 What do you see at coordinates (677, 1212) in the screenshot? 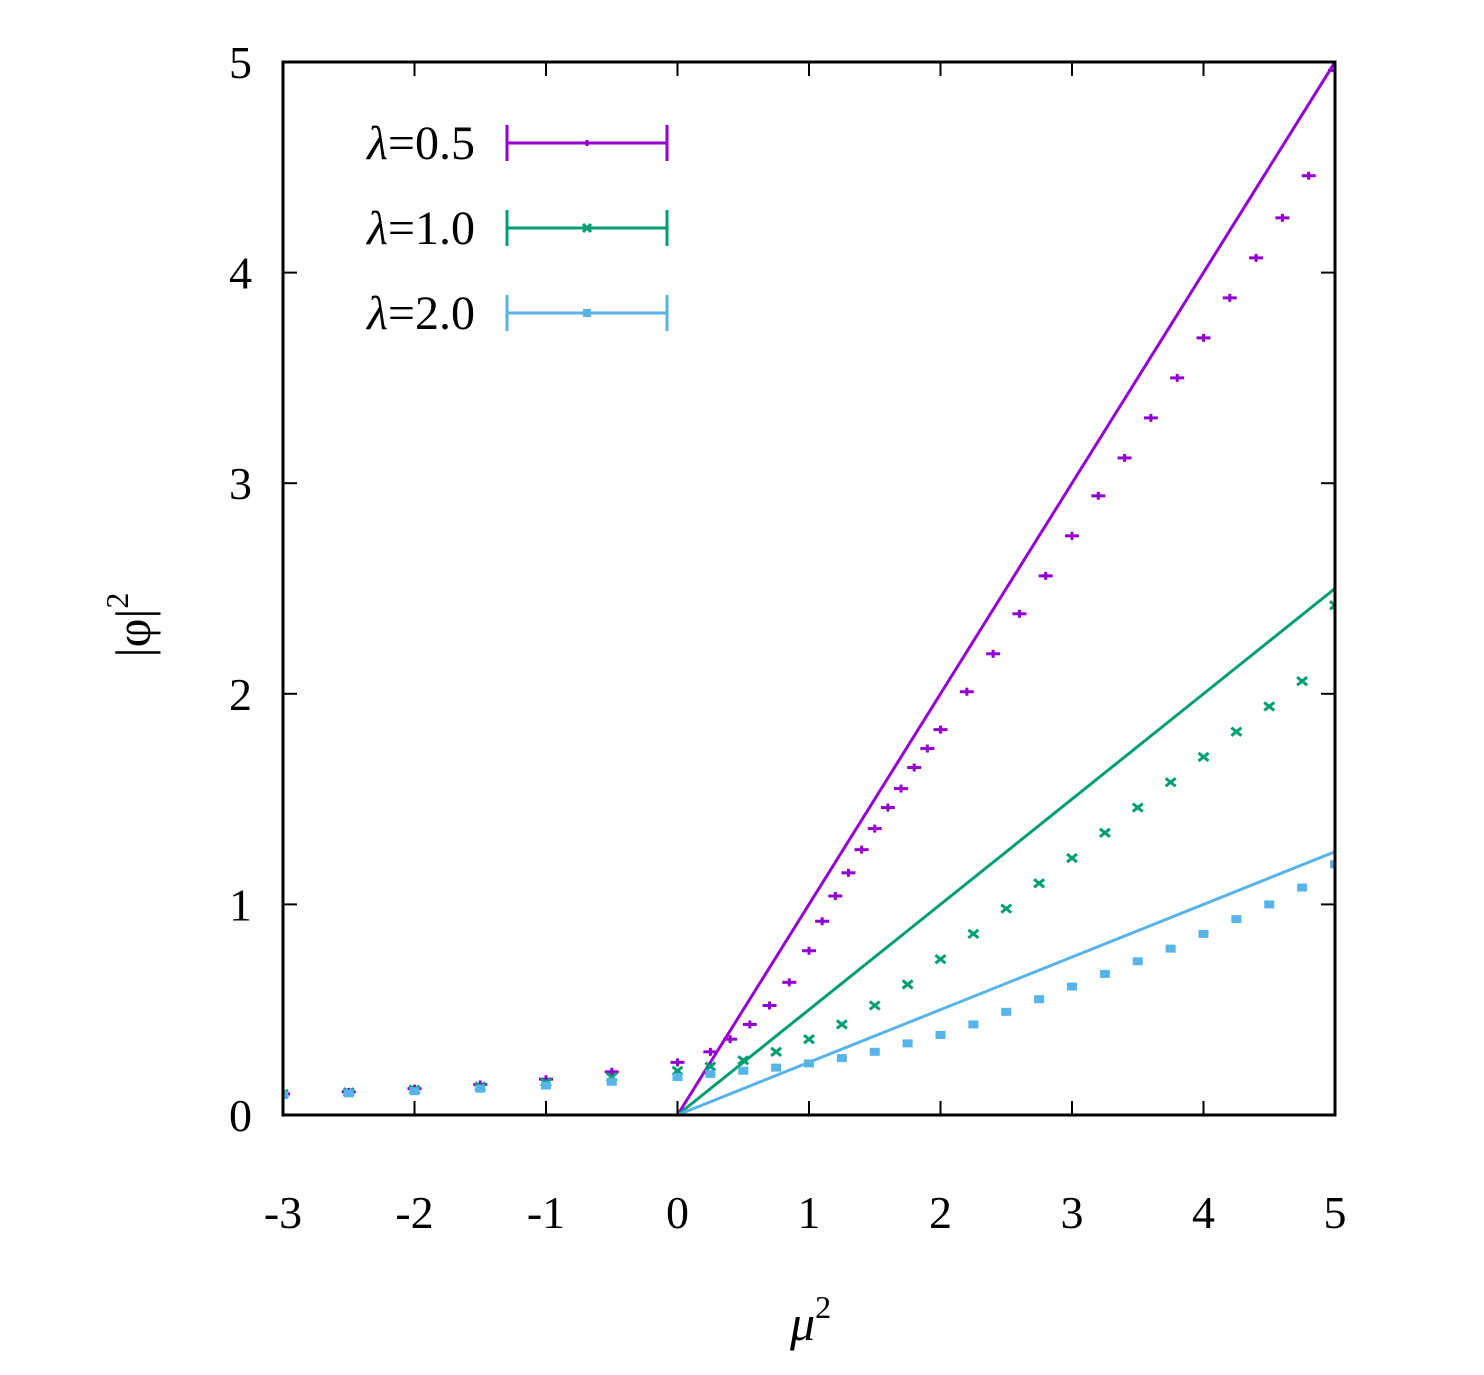
I see `x-tick-label: 0` at bounding box center [677, 1212].